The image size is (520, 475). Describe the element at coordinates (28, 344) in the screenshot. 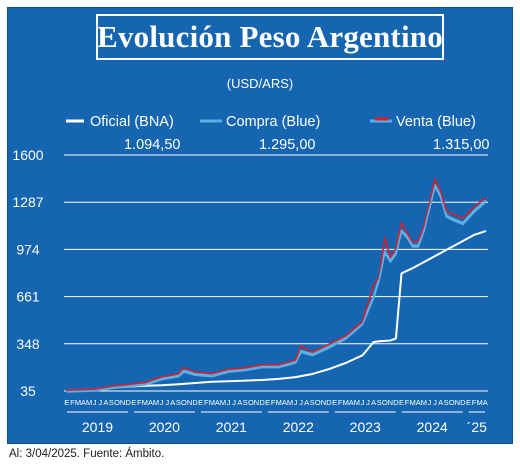

I see `y-tick-label-1: 348` at that location.